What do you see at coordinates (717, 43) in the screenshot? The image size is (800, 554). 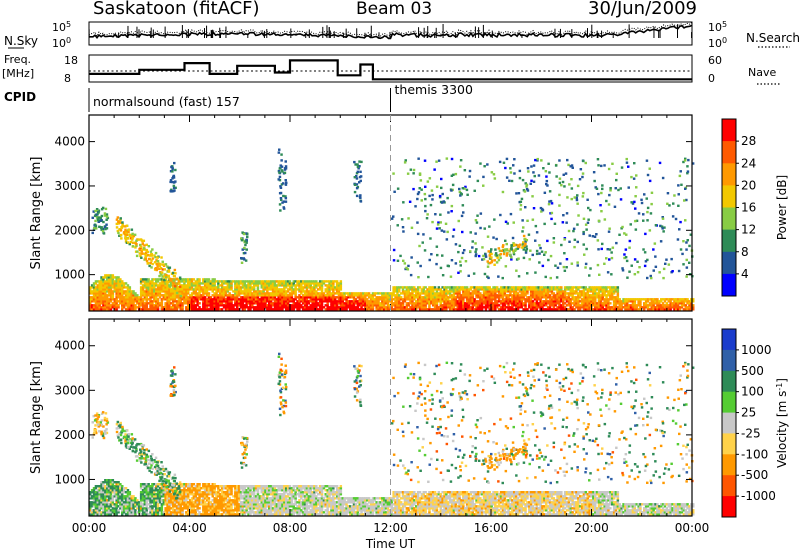 I see `noise-right-tick-low: 100` at bounding box center [717, 43].